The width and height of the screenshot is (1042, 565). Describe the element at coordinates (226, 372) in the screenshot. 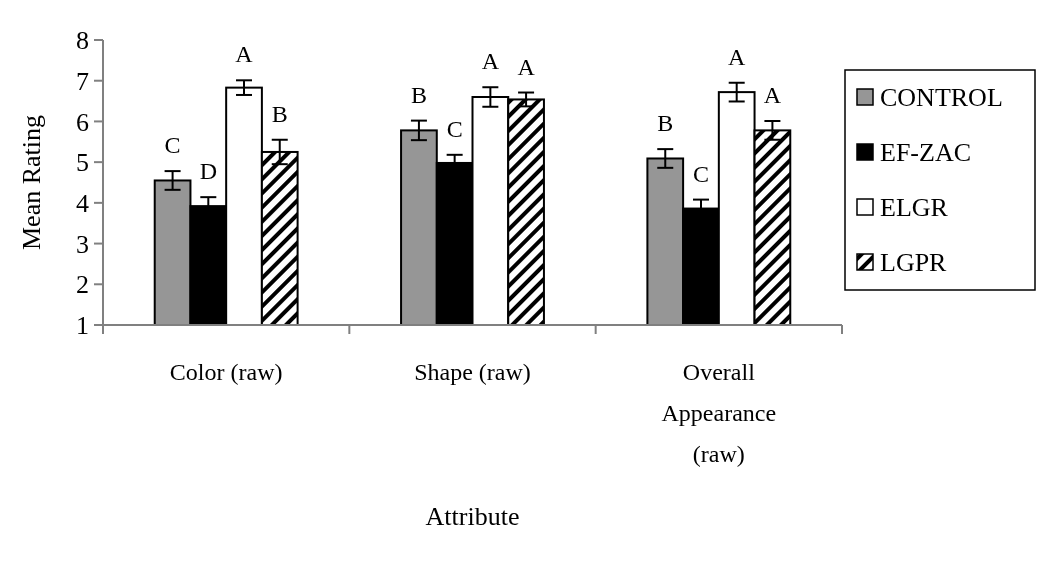

I see `x-tick-label: Color (raw)` at that location.